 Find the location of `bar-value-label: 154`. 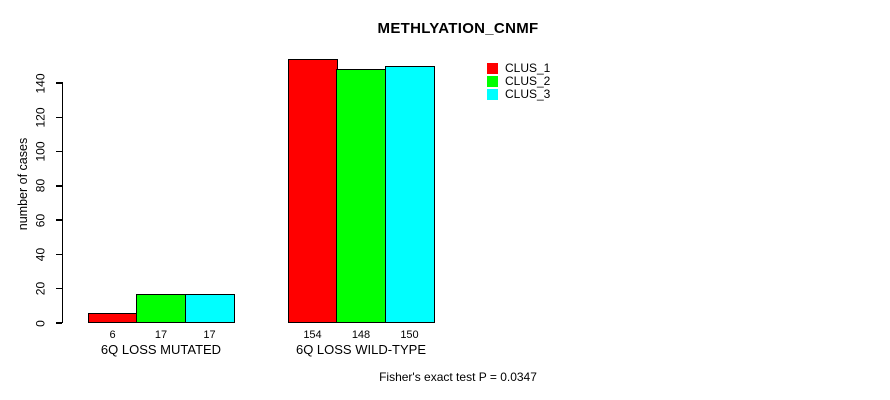

bar-value-label: 154 is located at coordinates (312, 335).